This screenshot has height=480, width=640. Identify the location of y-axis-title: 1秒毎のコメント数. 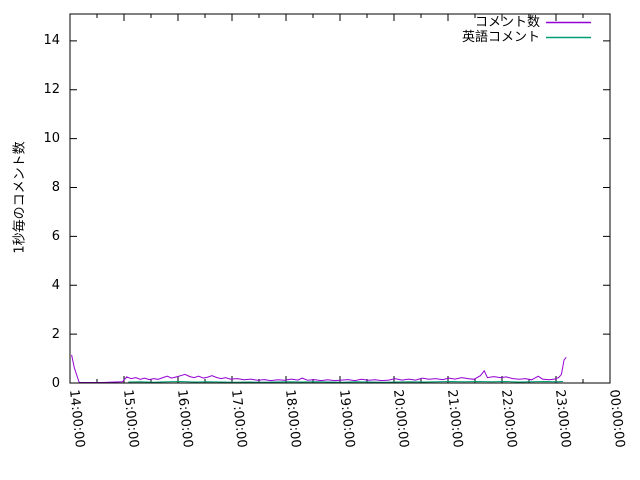
(20, 197).